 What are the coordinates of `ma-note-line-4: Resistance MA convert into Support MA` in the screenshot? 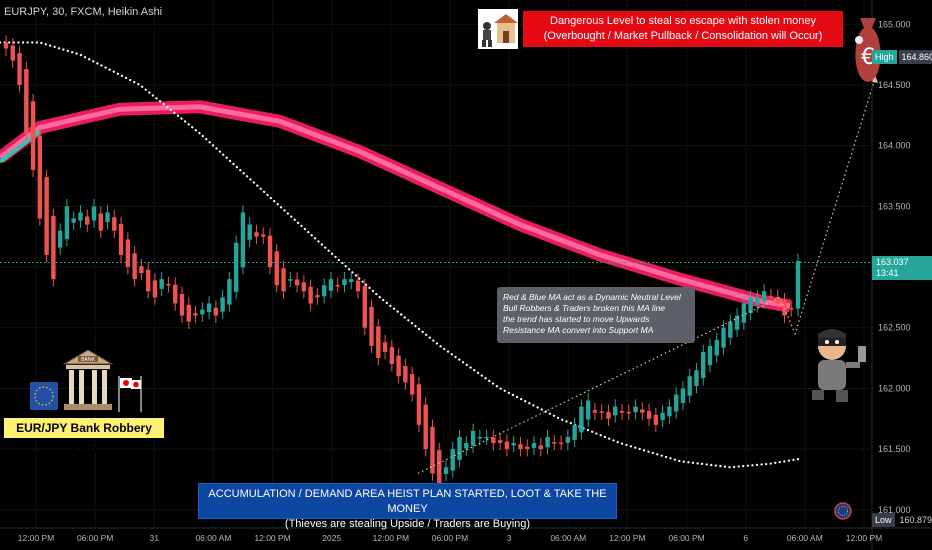 It's located at (578, 330).